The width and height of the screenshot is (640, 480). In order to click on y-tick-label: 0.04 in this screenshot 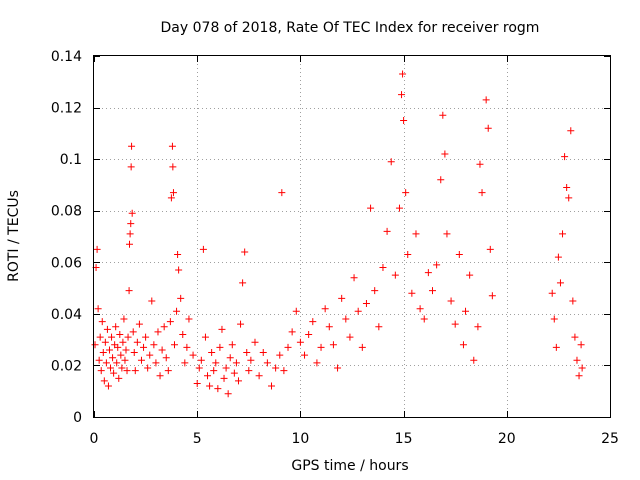, I will do `click(66, 315)`.